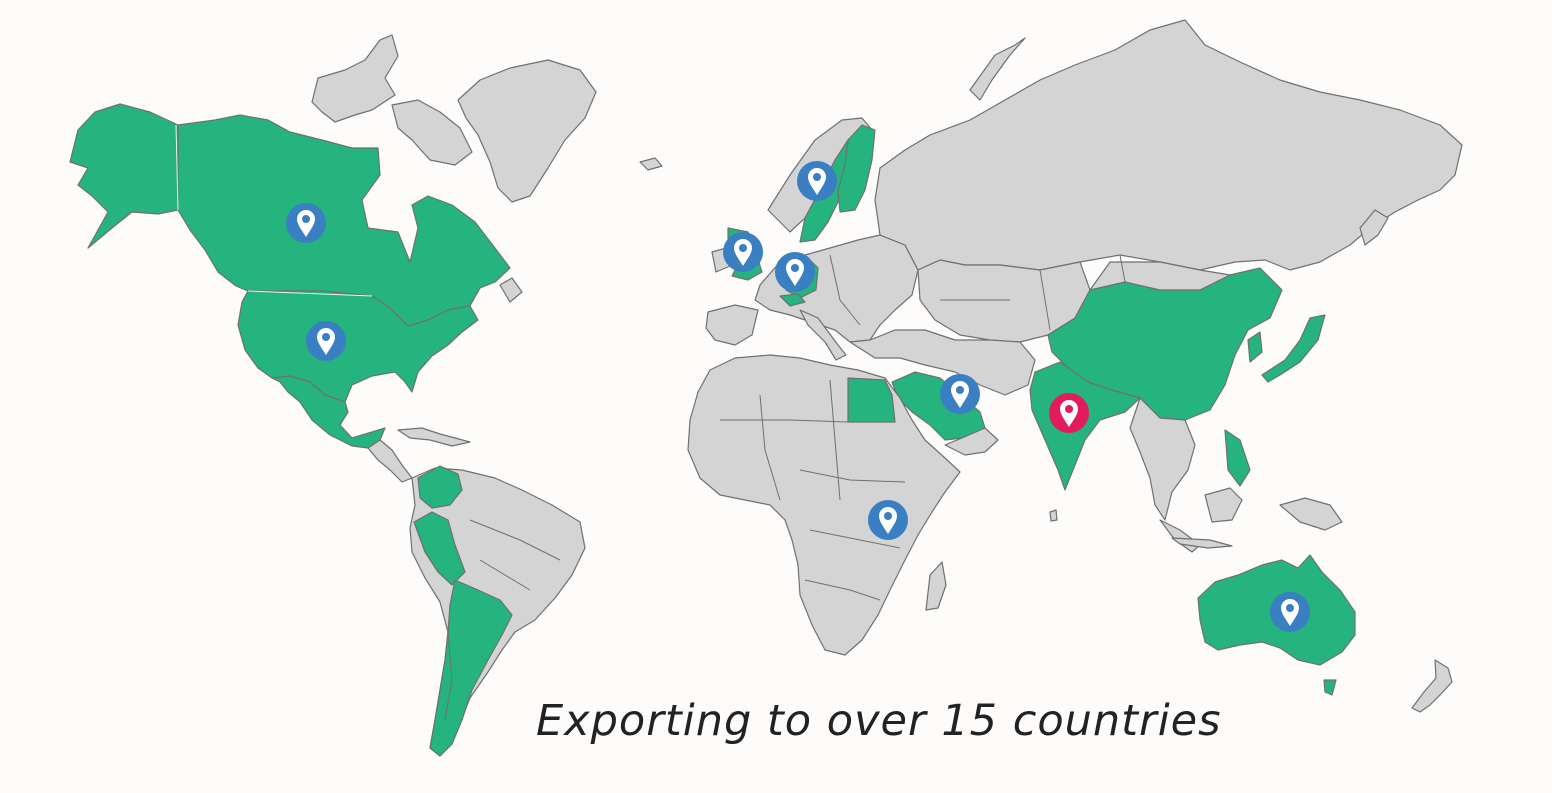  I want to click on marker-germany, so click(795, 272).